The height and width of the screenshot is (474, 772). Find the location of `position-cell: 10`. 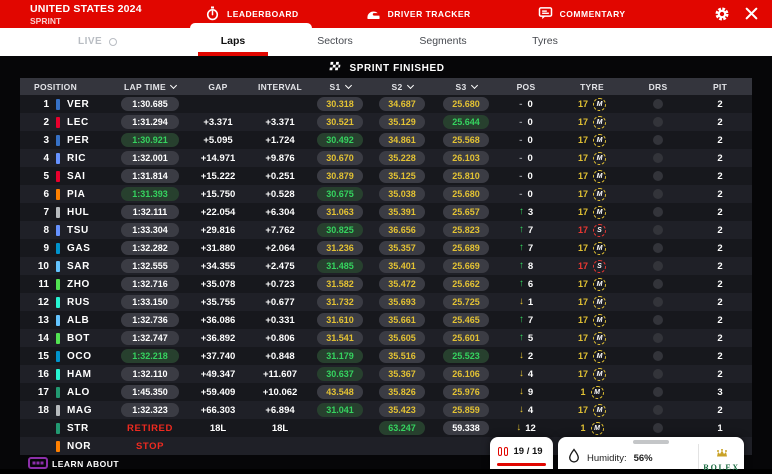

position-cell: 10 is located at coordinates (43, 266).